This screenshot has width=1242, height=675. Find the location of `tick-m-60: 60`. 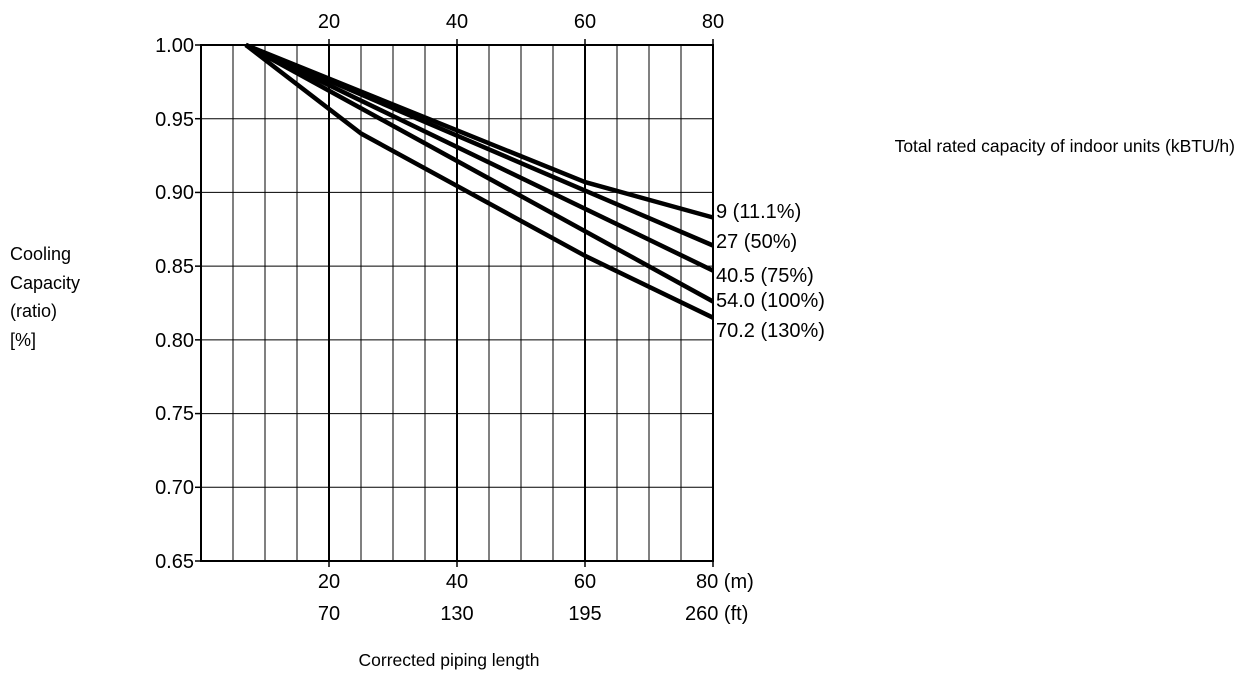

tick-m-60: 60 is located at coordinates (585, 582).